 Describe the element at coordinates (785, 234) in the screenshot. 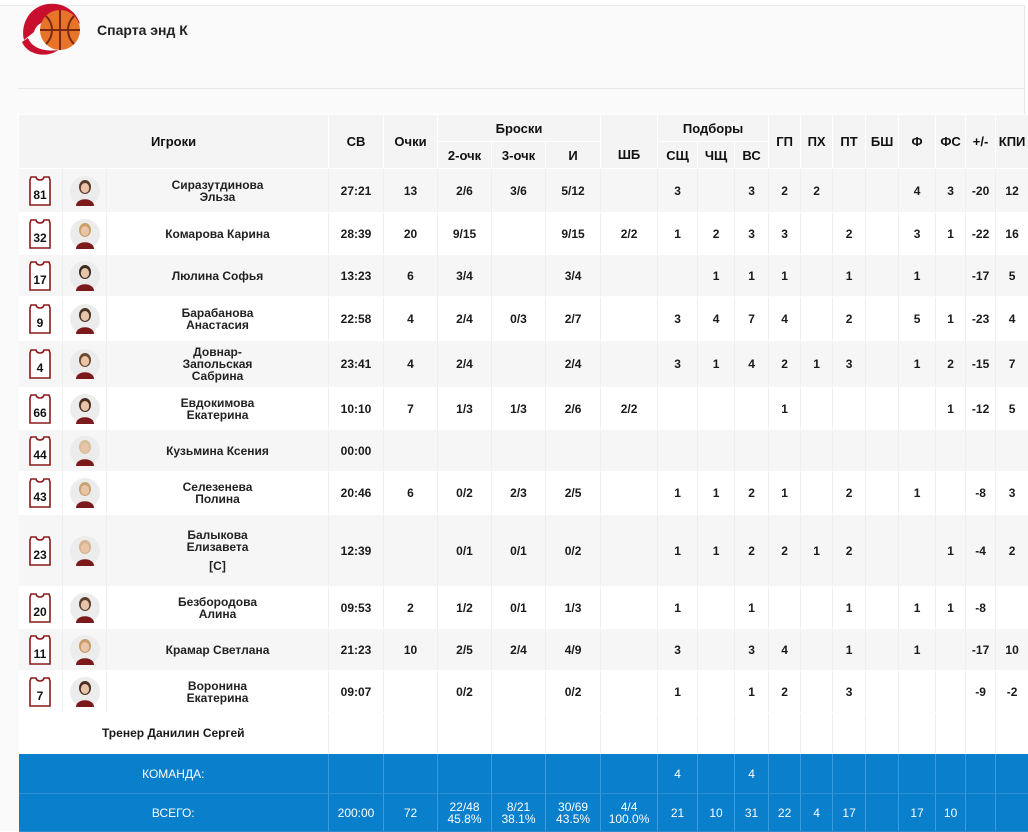

I see `stat-ast: 3` at that location.